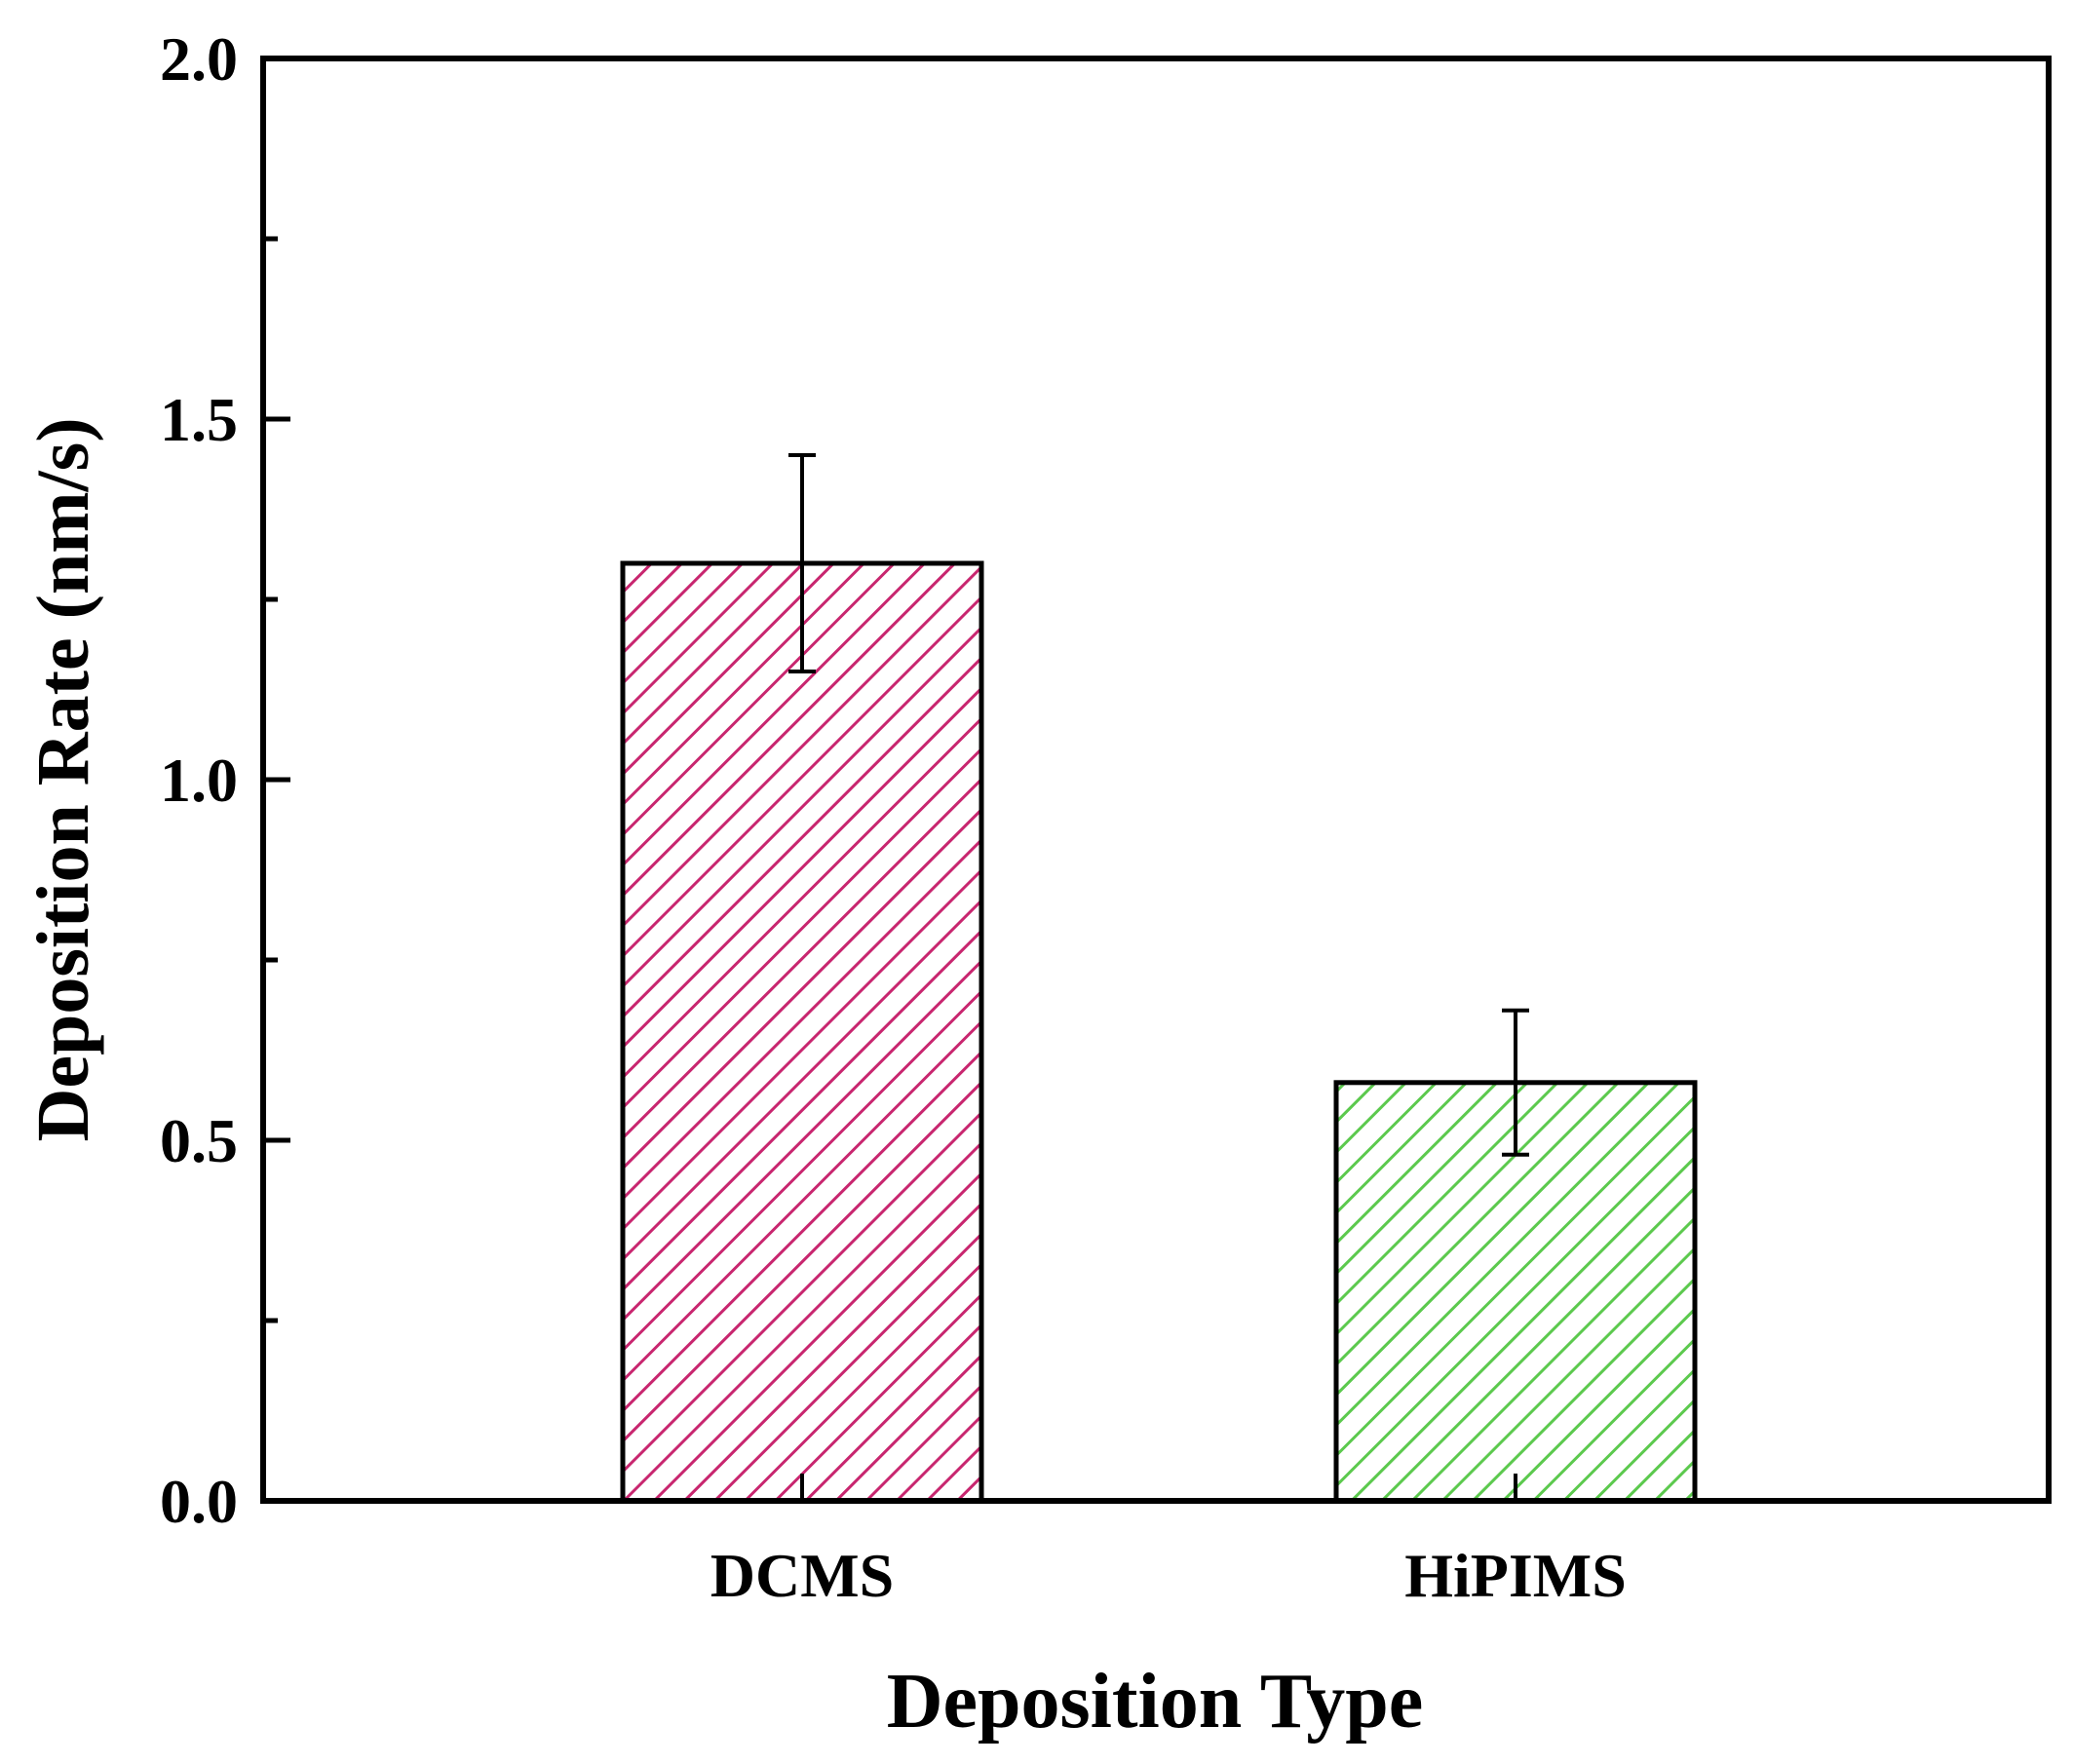 This screenshot has height=1764, width=2073. Describe the element at coordinates (199, 1501) in the screenshot. I see `y-tick-label: 0.0` at that location.